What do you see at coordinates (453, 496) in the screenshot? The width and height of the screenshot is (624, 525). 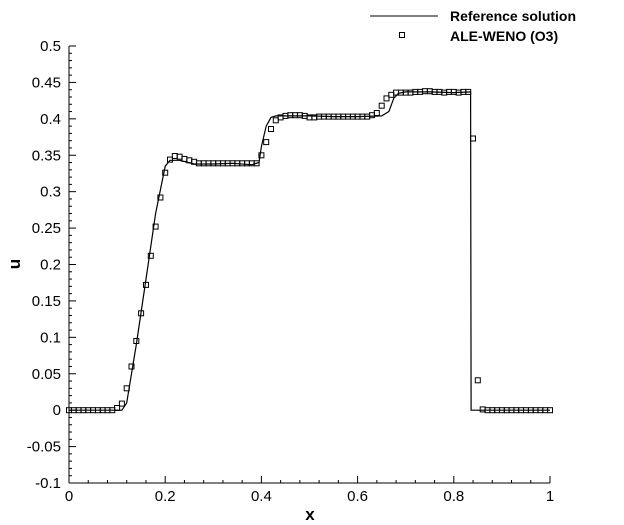 I see `x-tick-label: 0.8` at bounding box center [453, 496].